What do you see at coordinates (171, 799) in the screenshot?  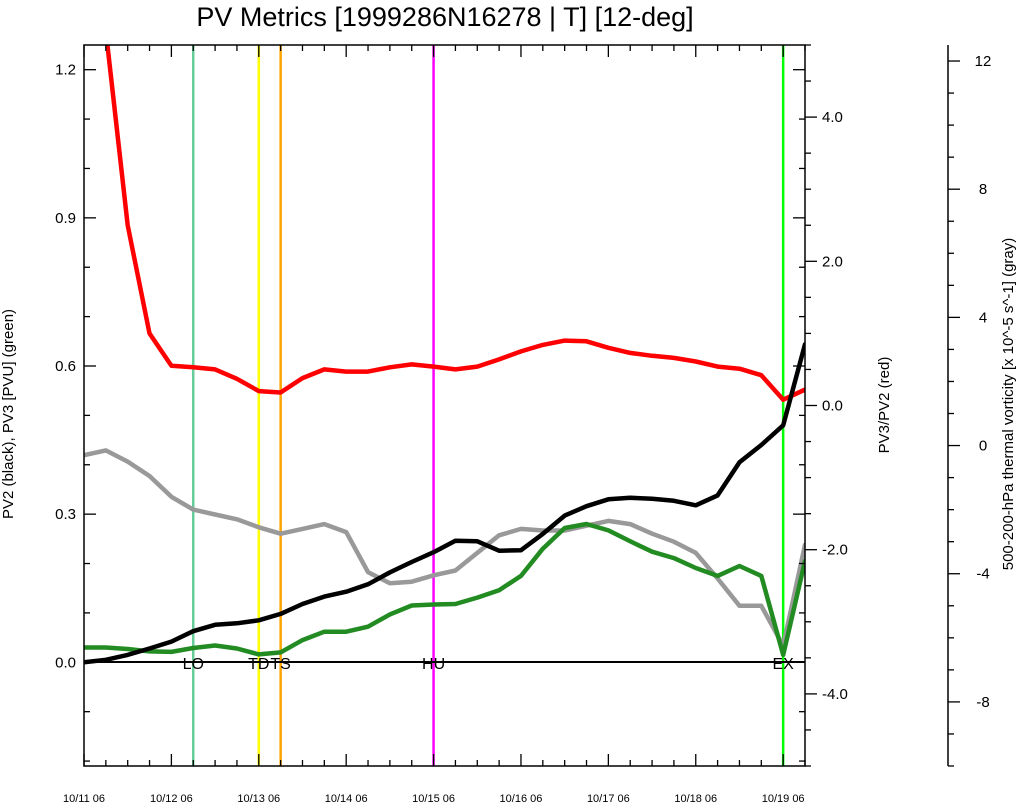 I see `x-tick-label: 10/12 06` at bounding box center [171, 799].